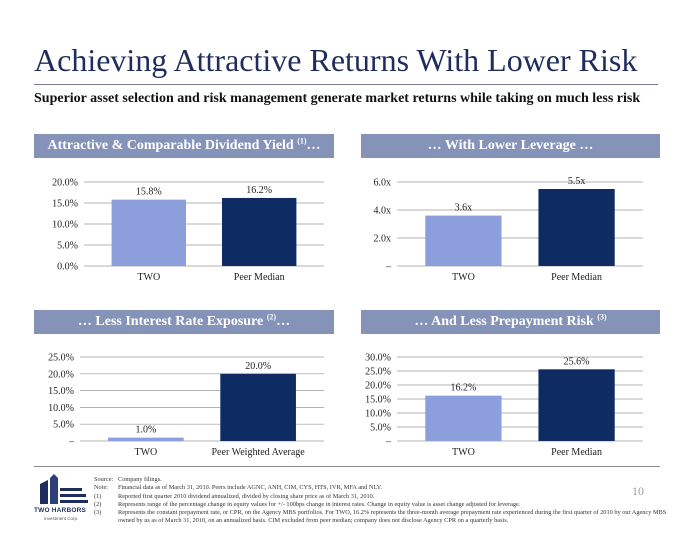 Image resolution: width=690 pixels, height=533 pixels. I want to click on chart-leverage: – 2.0x 4.0x 6.0x 3.6x TWO 5.5x Peer Median, so click(511, 230).